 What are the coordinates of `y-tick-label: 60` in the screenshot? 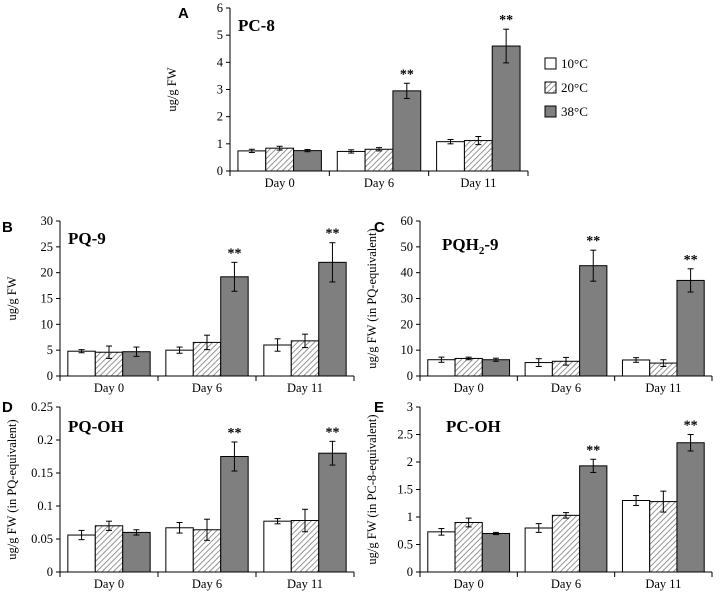 It's located at (407, 221).